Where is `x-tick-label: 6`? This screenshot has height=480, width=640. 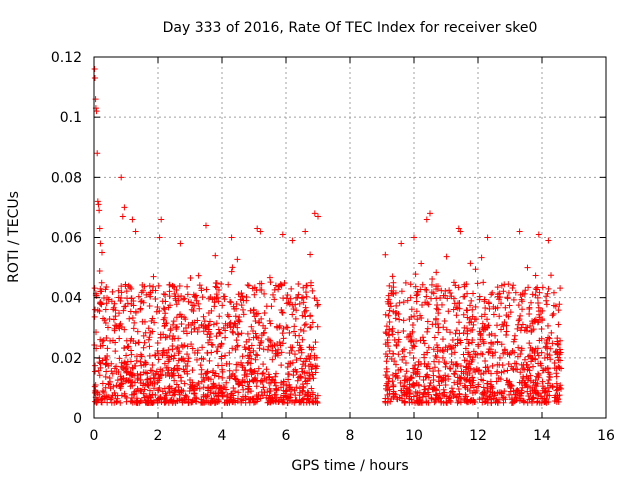
x-tick-label: 6 is located at coordinates (286, 436).